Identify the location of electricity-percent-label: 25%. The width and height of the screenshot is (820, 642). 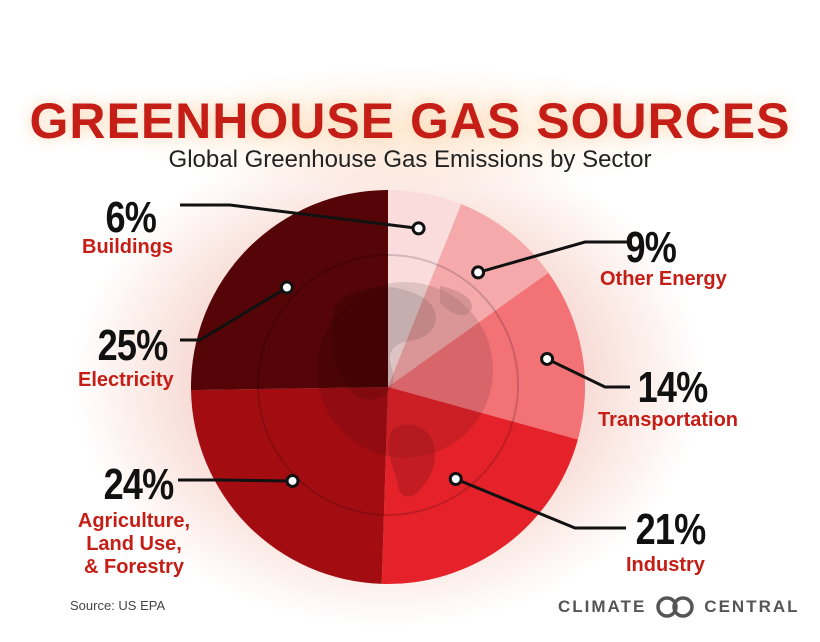
(133, 345).